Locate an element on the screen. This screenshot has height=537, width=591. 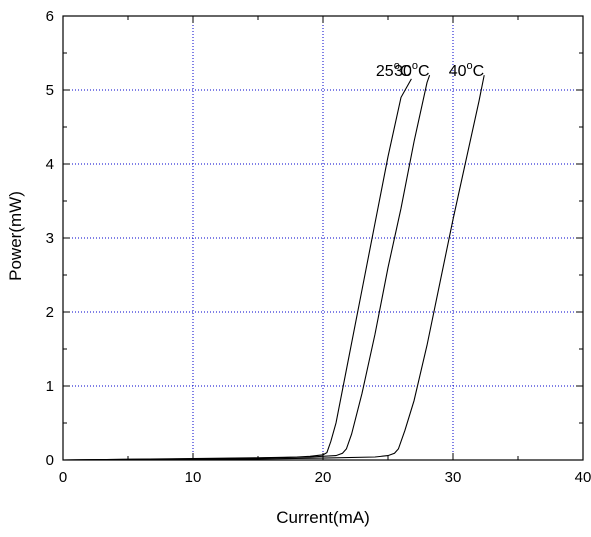
x-tick-label: 30 is located at coordinates (453, 477).